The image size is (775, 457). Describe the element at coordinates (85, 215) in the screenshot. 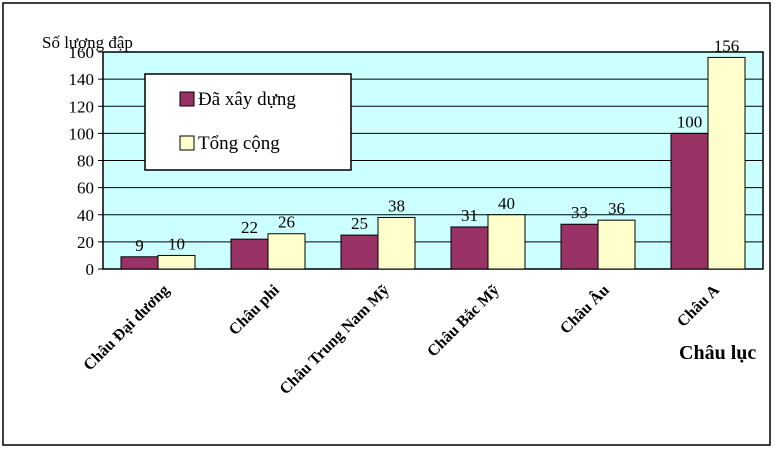

I see `y-tick-label: 40` at that location.